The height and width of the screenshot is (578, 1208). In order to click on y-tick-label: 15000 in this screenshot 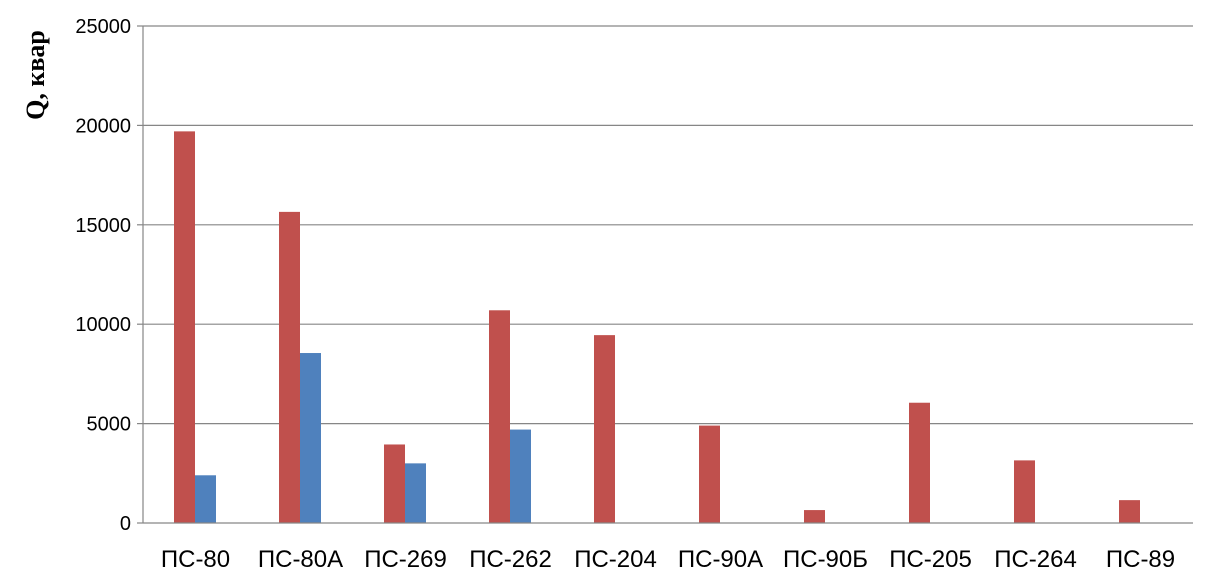, I will do `click(103, 226)`.